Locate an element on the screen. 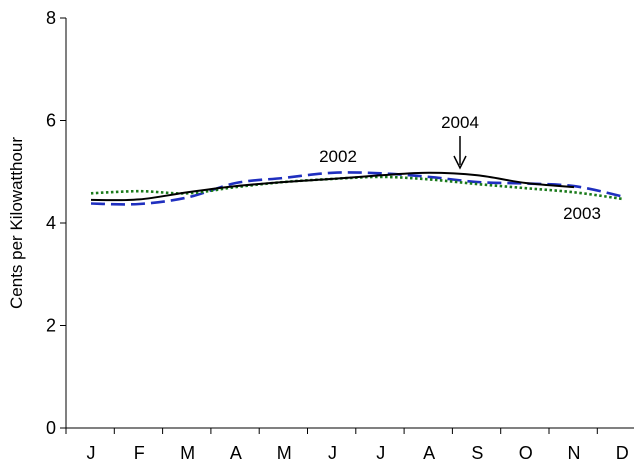 This screenshot has width=642, height=466. x-tick-label: S is located at coordinates (477, 453).